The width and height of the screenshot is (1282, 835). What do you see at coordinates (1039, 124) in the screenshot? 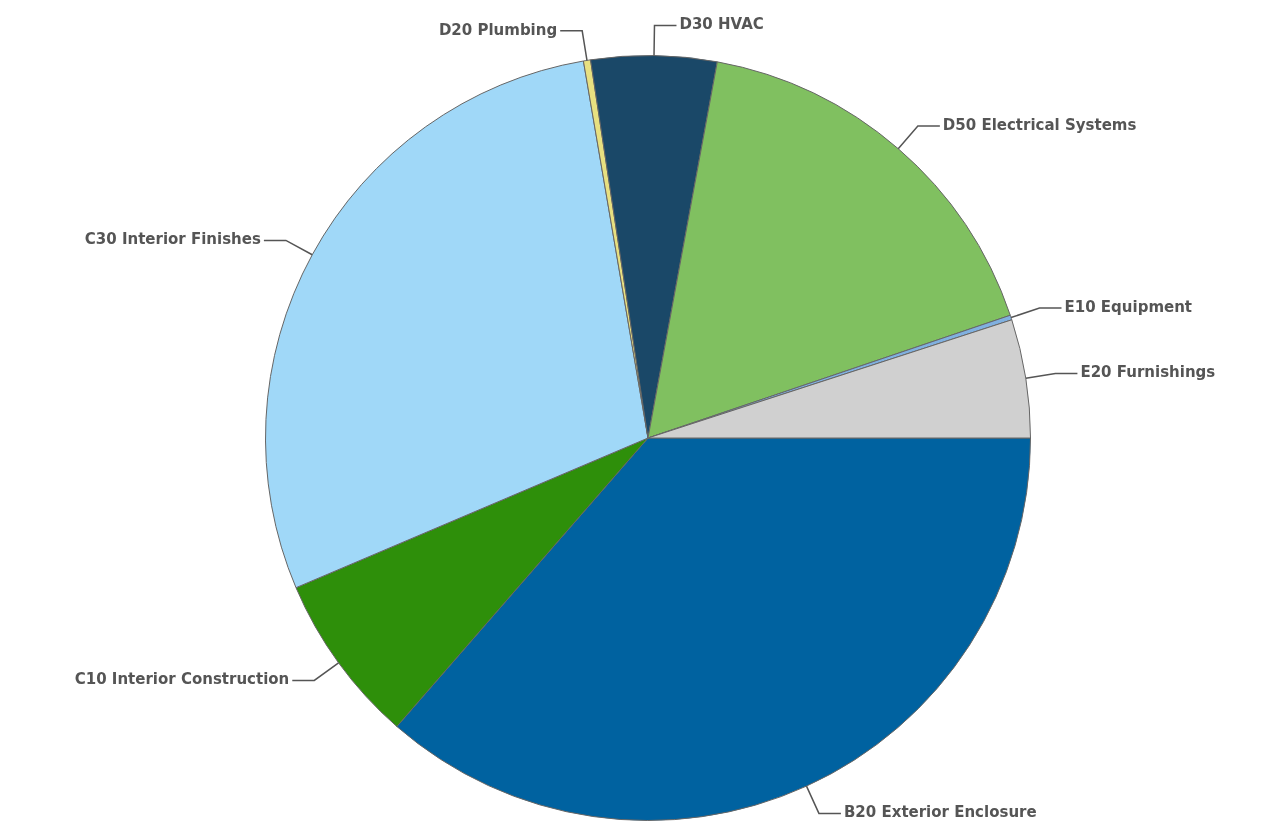
I see `slice-label: D50 Electrical Systems` at bounding box center [1039, 124].